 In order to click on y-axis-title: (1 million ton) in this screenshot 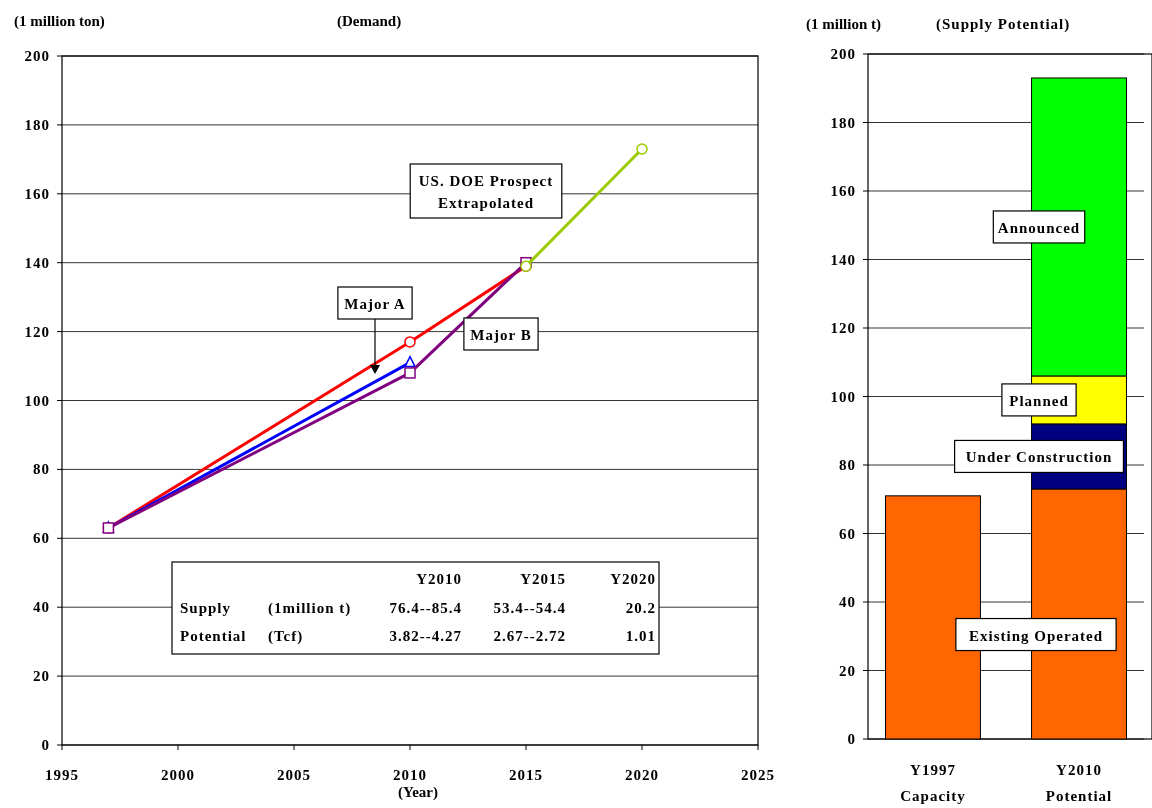, I will do `click(59, 21)`.